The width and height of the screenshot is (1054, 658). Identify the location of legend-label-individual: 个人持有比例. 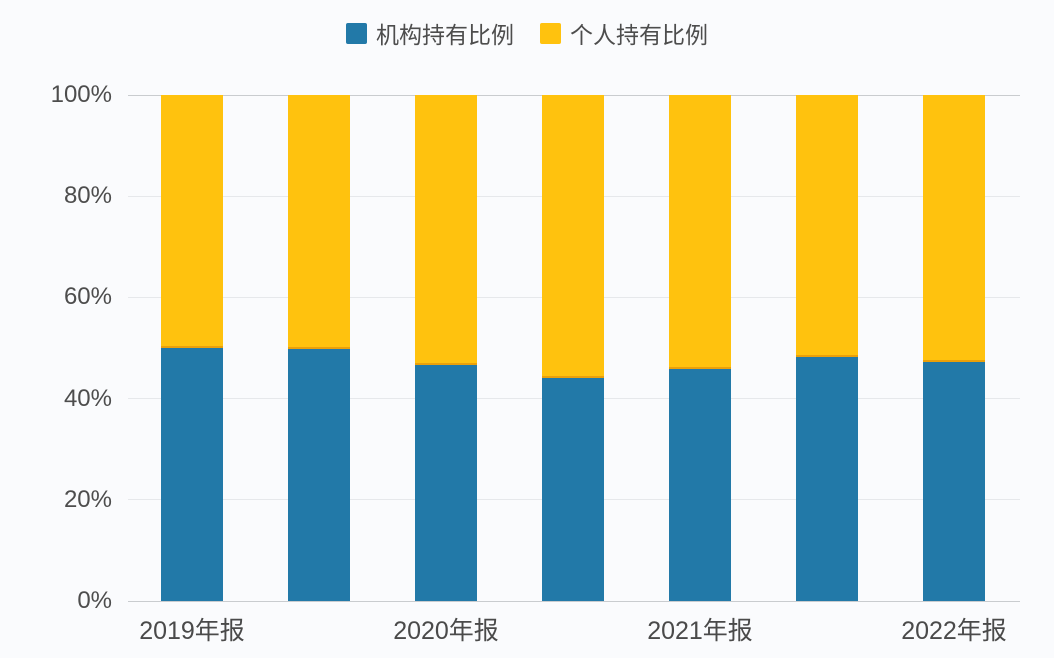
(639, 35).